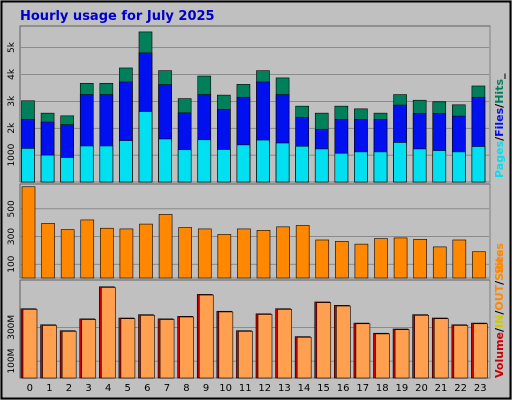 This screenshot has height=400, width=512. What do you see at coordinates (117, 16) in the screenshot?
I see `chart-title: Hourly usage for July 2025` at bounding box center [117, 16].